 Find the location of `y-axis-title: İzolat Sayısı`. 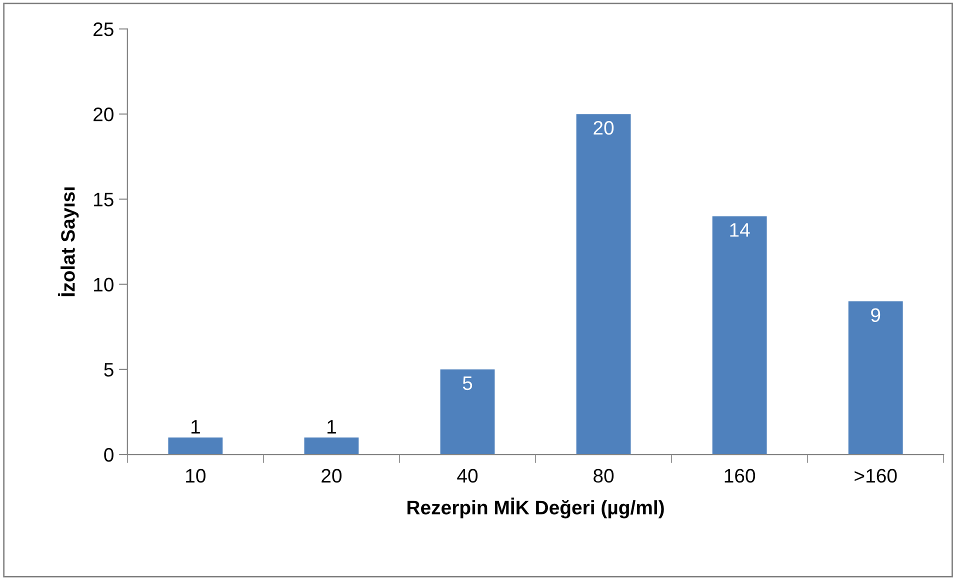

y-axis-title: İzolat Sayısı is located at coordinates (68, 241).